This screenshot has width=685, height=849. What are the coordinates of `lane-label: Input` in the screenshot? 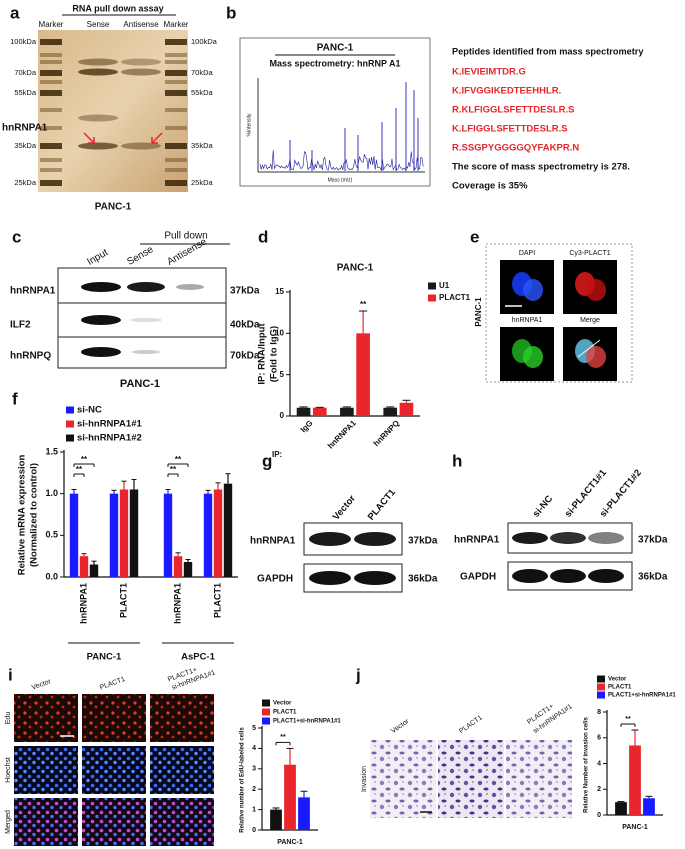 It's located at (97, 257).